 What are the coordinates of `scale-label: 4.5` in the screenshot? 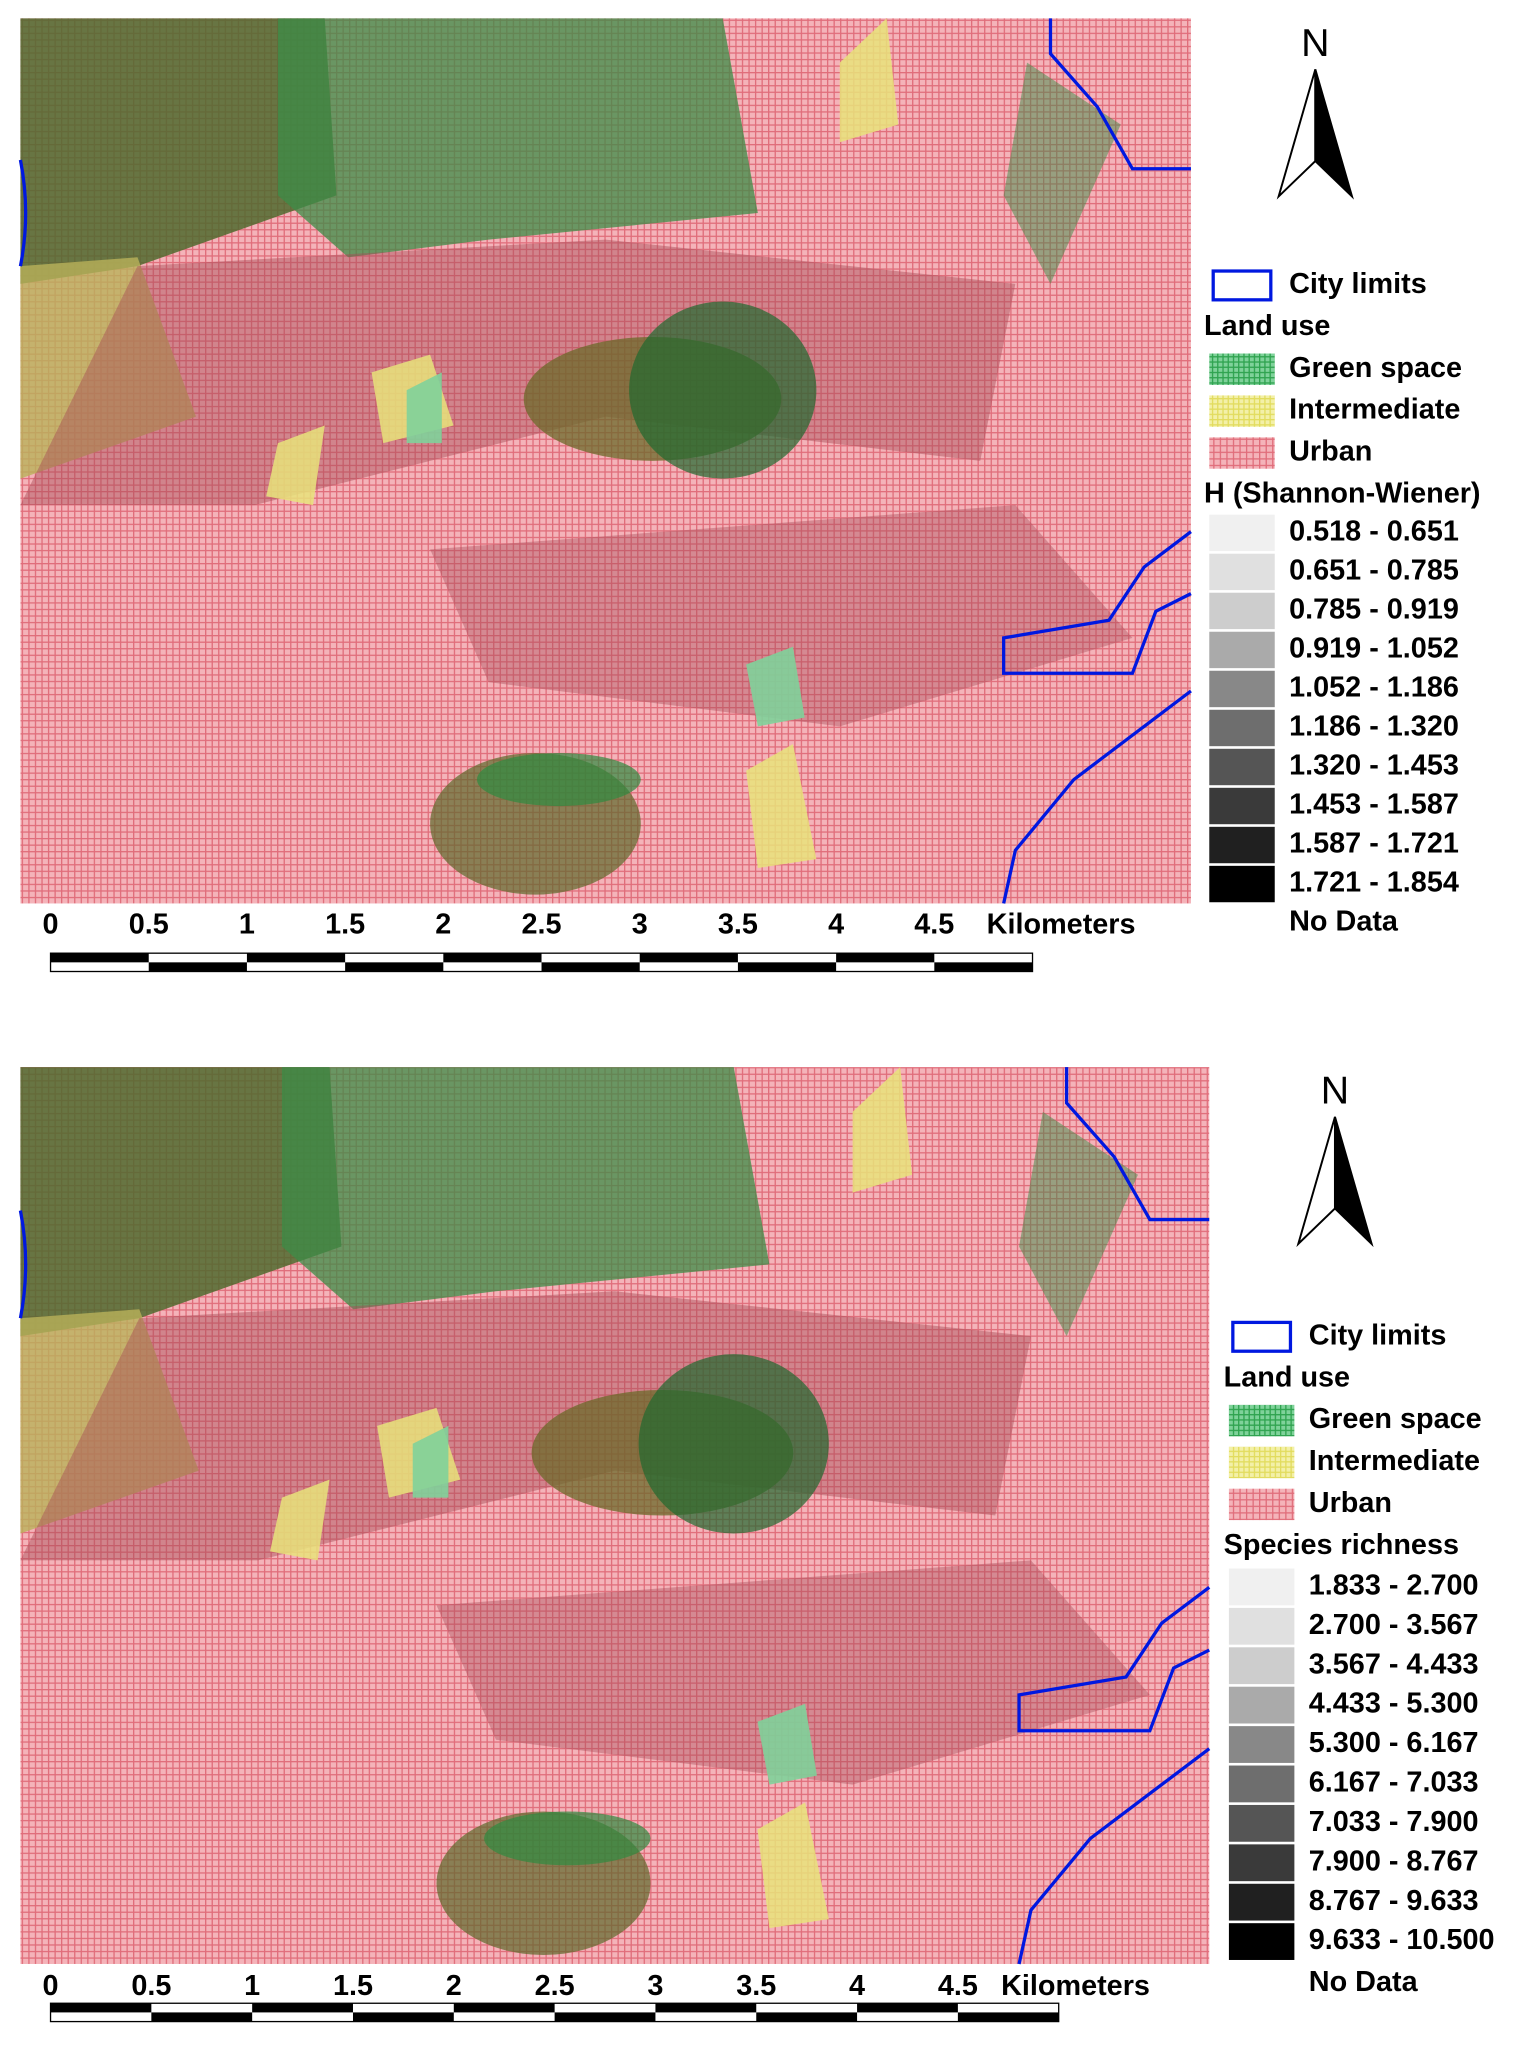 It's located at (934, 924).